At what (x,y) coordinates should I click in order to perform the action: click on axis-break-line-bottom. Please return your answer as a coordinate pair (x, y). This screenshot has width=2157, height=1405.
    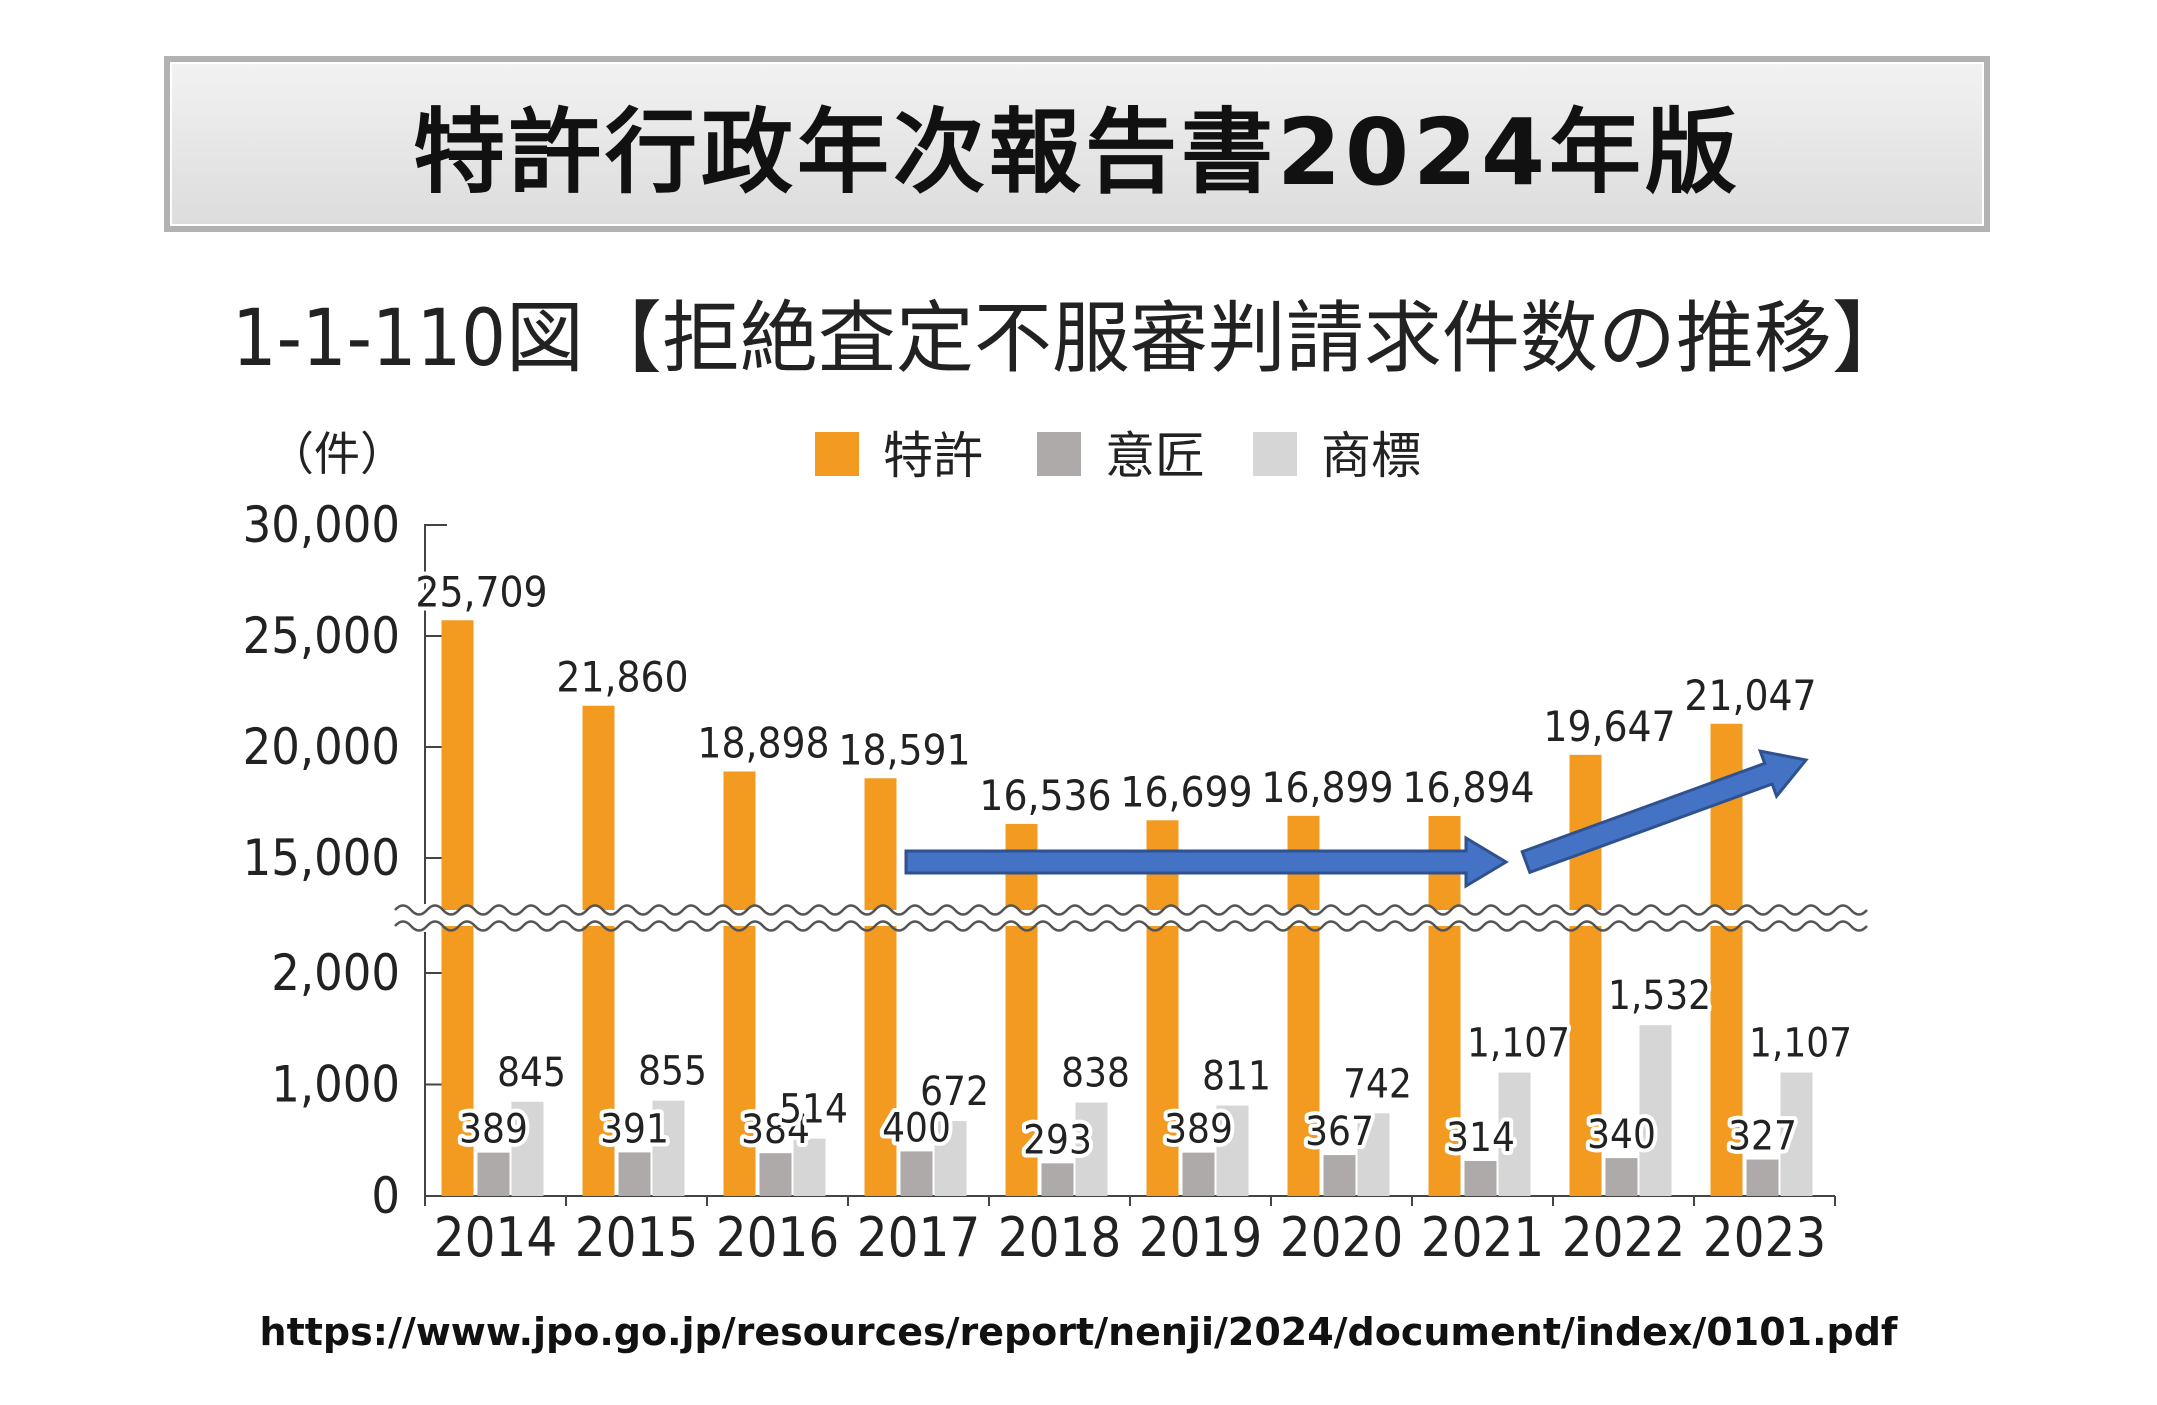
    Looking at the image, I should click on (1131, 926).